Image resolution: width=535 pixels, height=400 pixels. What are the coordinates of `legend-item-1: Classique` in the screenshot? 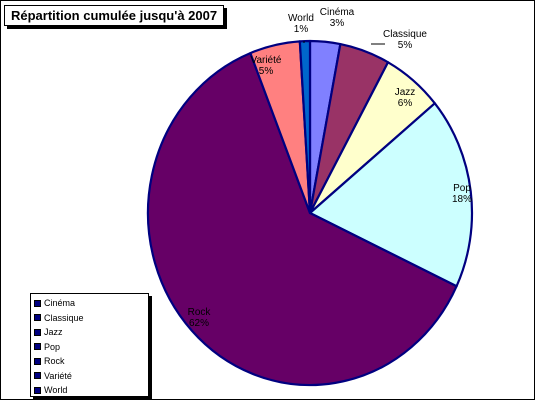 It's located at (91, 318).